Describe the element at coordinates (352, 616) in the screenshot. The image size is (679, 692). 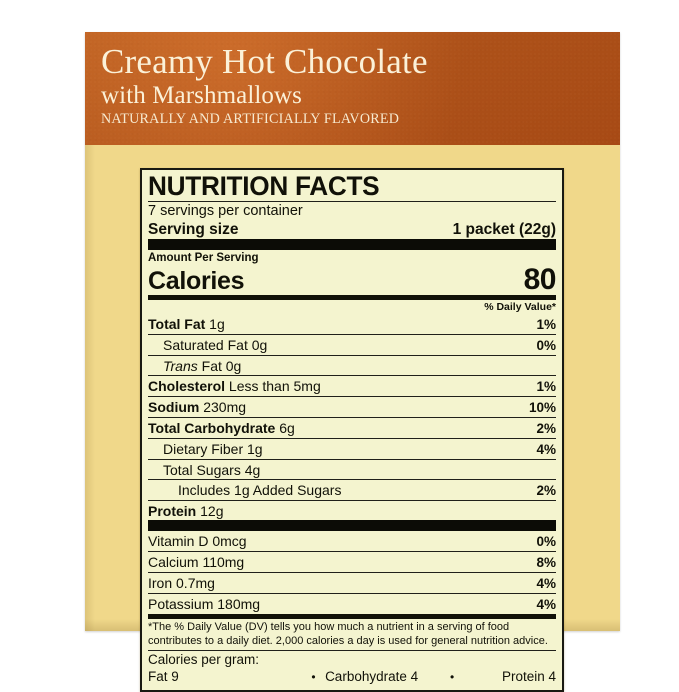
I see `divider-after-micronutrients` at that location.